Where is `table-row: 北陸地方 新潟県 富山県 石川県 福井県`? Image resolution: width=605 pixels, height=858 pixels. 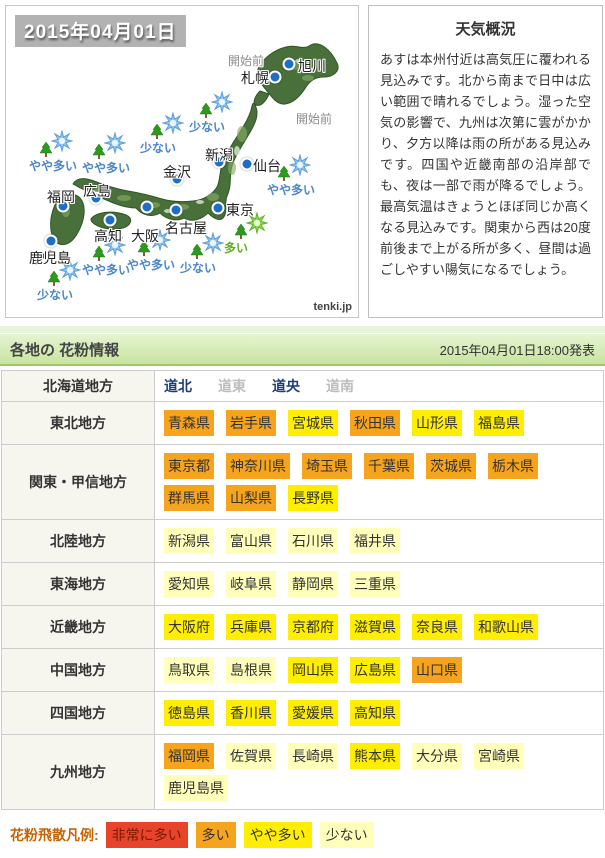 table-row: 北陸地方 新潟県 富山県 石川県 福井県 is located at coordinates (302, 541).